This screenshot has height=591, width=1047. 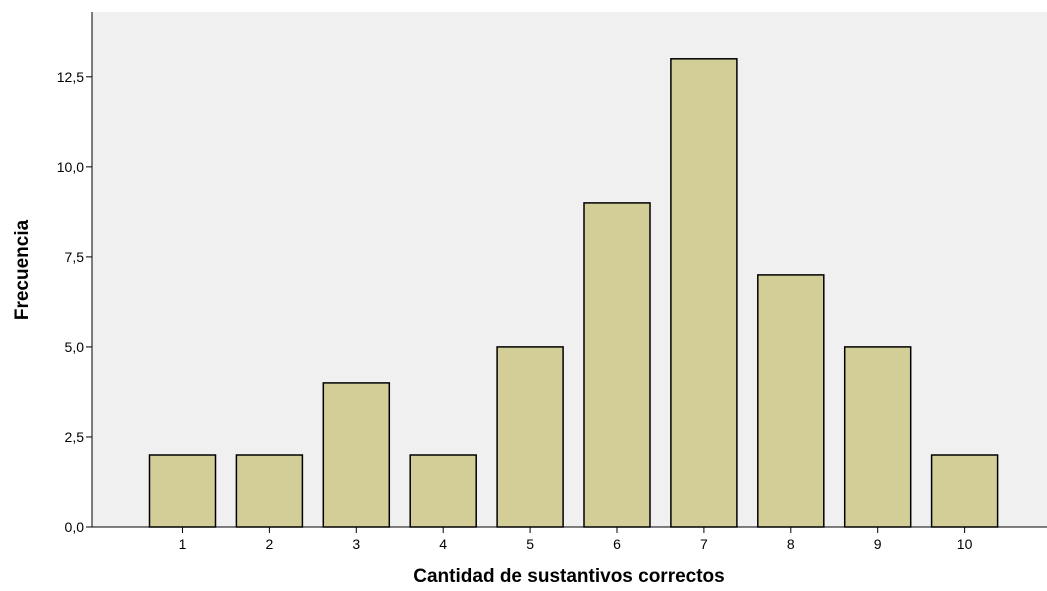 I want to click on y-axis: 0,0 2,5 5,0 7,5 10,0 12,5, so click(x=75, y=273).